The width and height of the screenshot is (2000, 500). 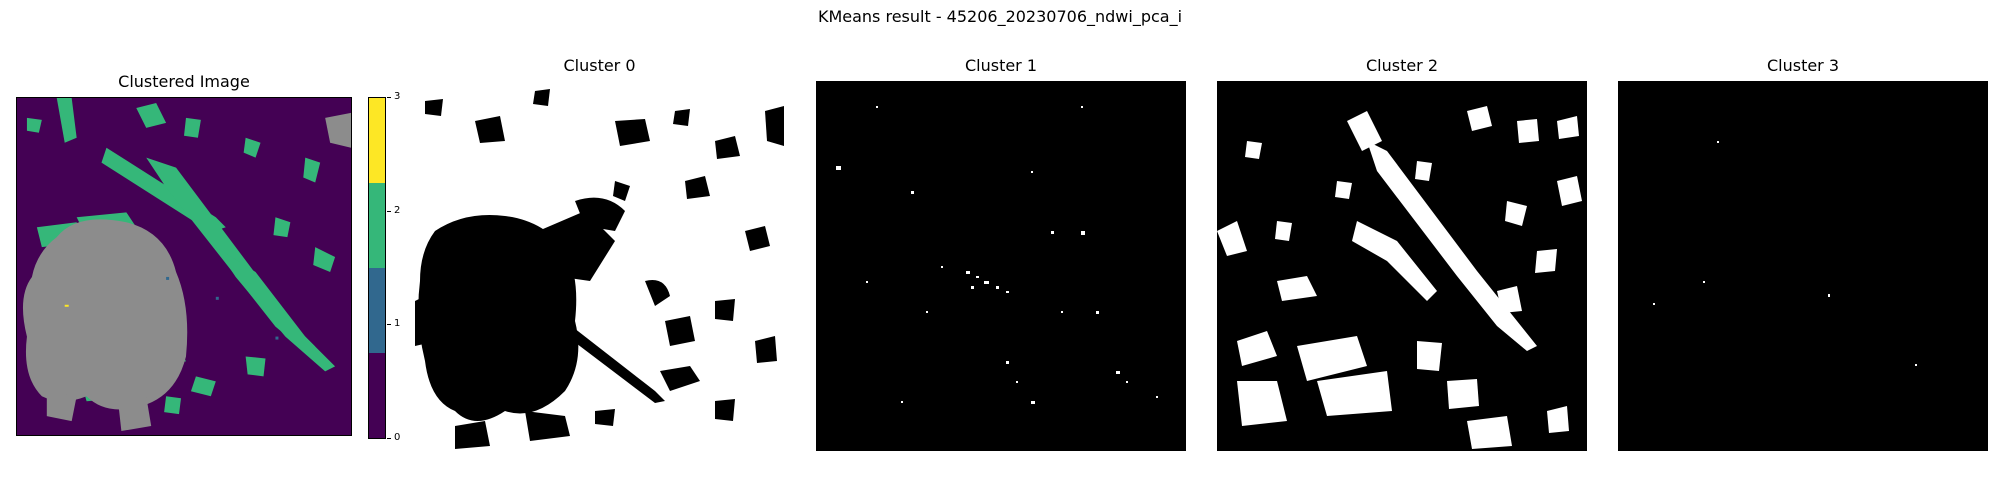 What do you see at coordinates (377, 268) in the screenshot?
I see `colorbar` at bounding box center [377, 268].